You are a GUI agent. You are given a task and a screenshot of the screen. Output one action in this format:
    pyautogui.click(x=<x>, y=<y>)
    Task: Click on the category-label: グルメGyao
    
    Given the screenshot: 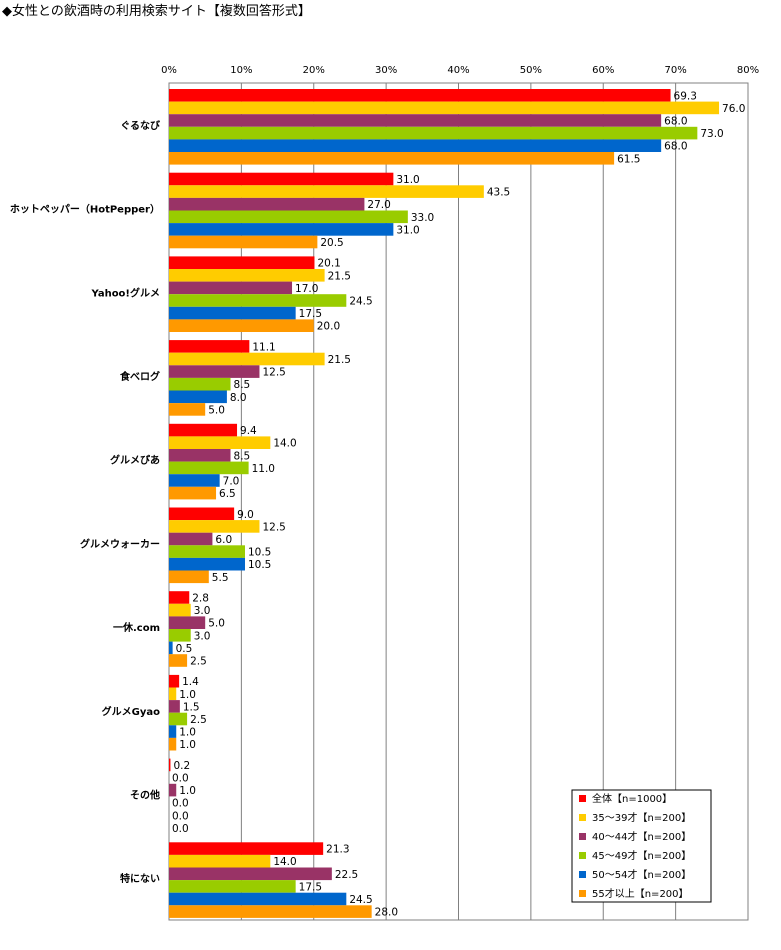 What is the action you would take?
    pyautogui.click(x=131, y=711)
    